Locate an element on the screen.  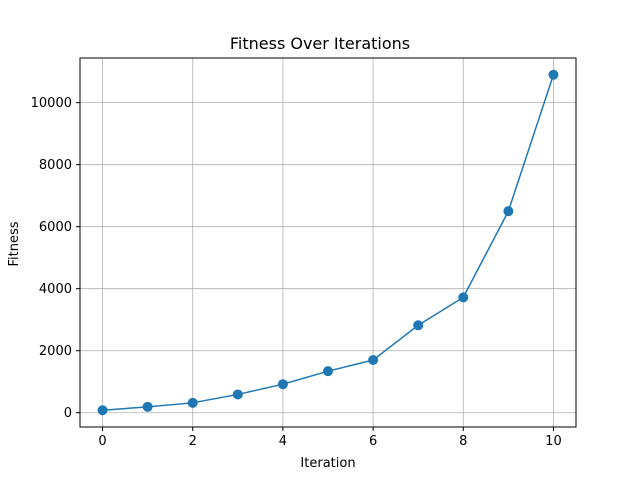
x-tick-label: 0 is located at coordinates (102, 441).